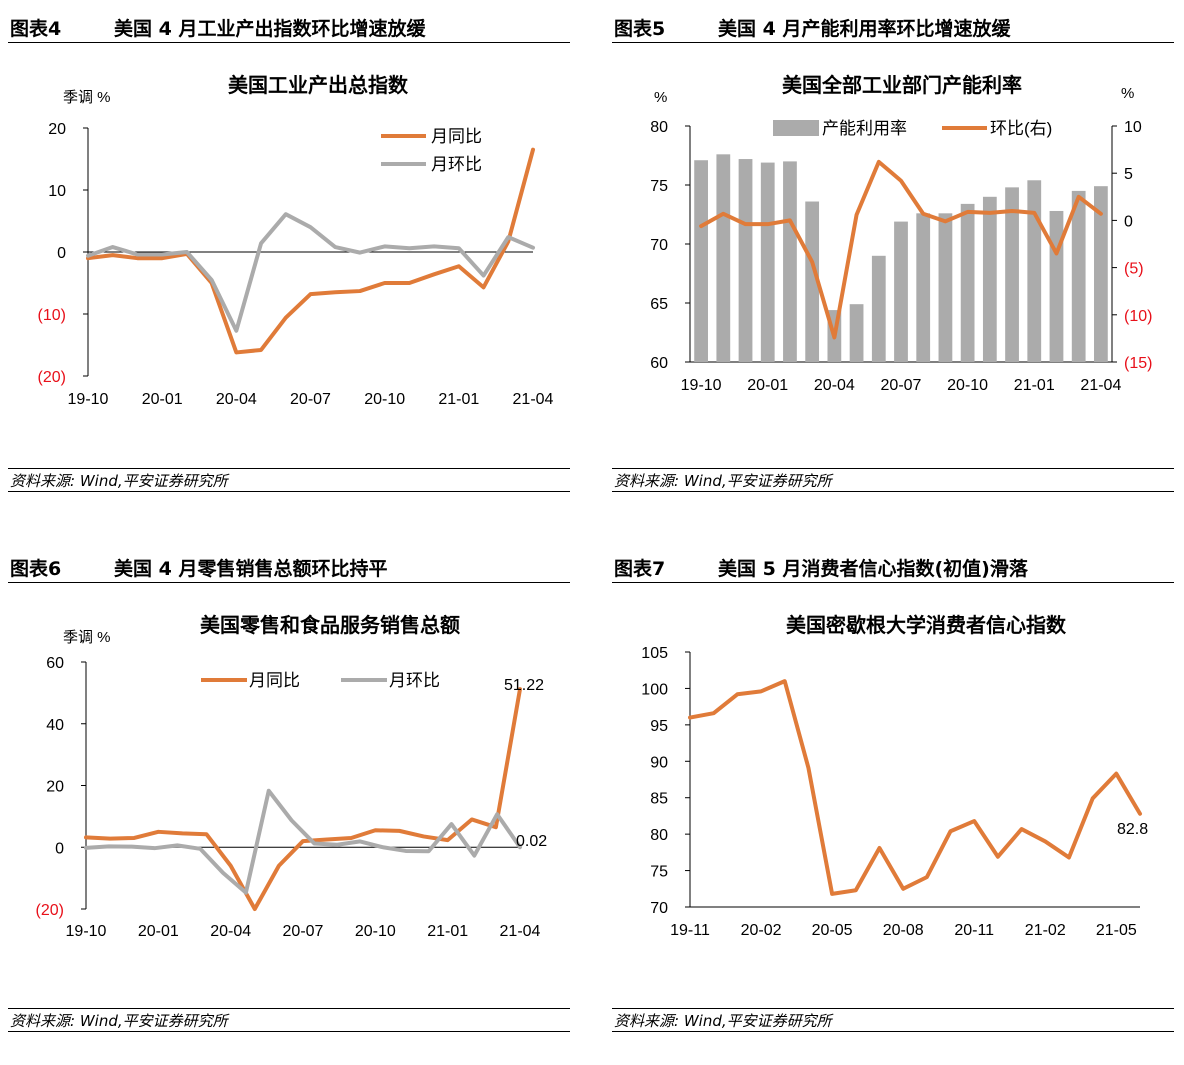 The width and height of the screenshot is (1184, 1065). I want to click on chart-title: 美国密歇根大学消费者信心指数, so click(926, 625).